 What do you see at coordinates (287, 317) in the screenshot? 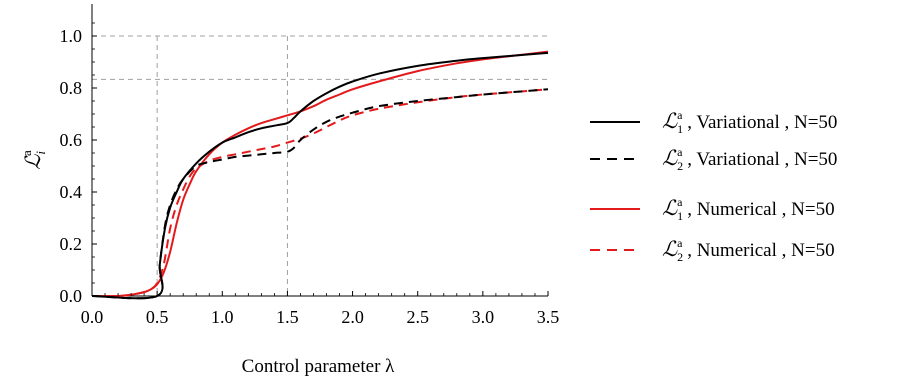
I see `x-tick-label: 1.5` at bounding box center [287, 317].